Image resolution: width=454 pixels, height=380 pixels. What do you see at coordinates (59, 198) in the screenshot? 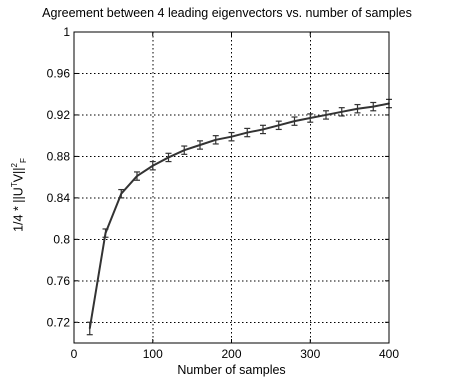
I see `y-tick-label: 0.84` at bounding box center [59, 198].